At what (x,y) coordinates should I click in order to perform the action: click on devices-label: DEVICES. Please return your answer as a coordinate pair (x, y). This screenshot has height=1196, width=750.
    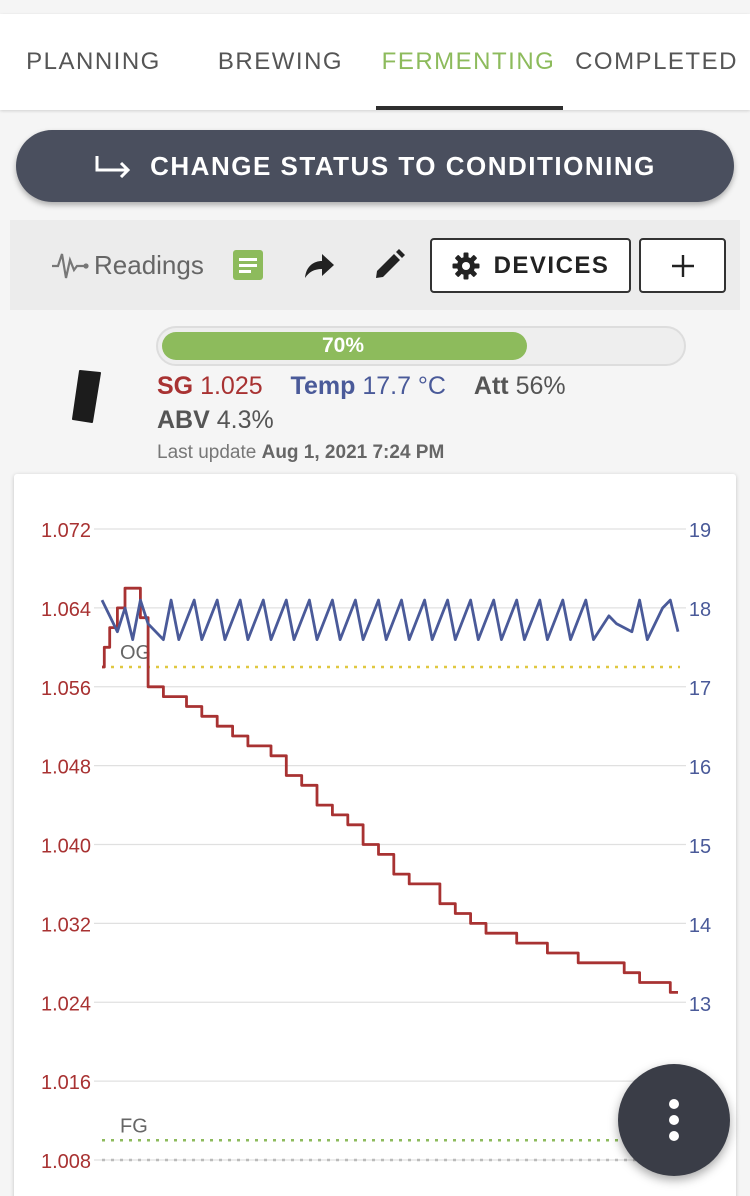
    Looking at the image, I should click on (551, 265).